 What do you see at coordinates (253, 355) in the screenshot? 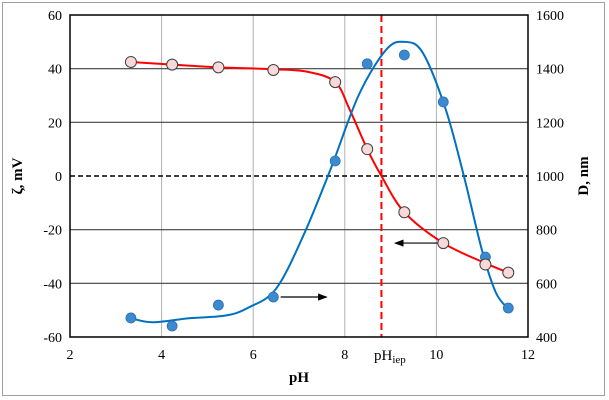
I see `x-tick-label: 6` at bounding box center [253, 355].